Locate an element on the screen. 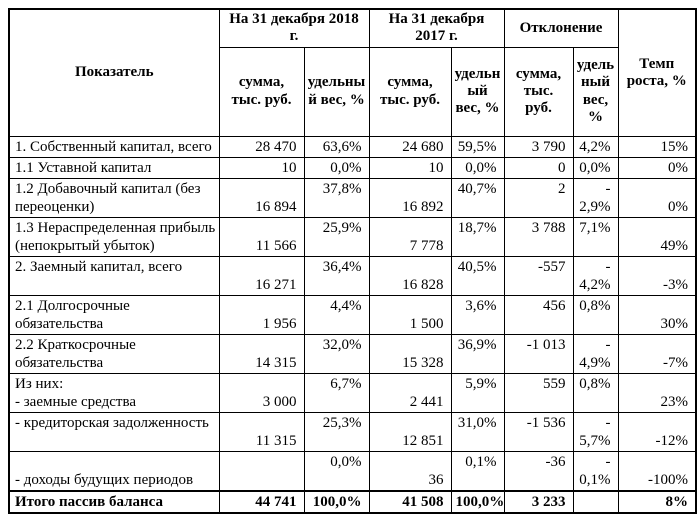 The height and width of the screenshot is (532, 698). cell-sum2018: 11 315 is located at coordinates (261, 431).